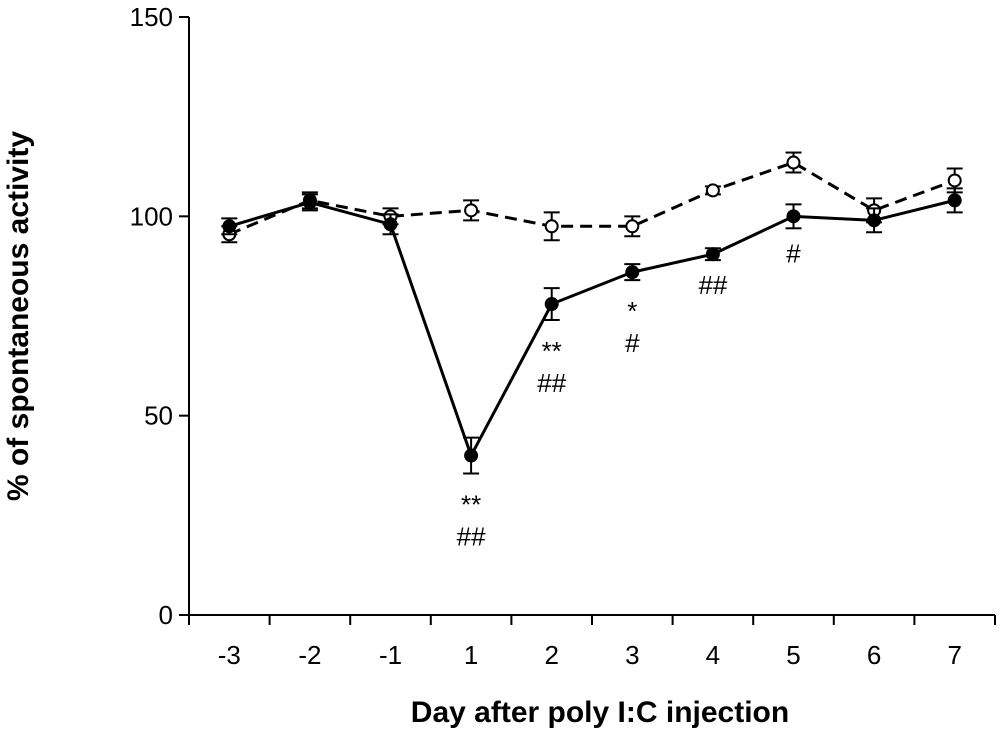 This screenshot has height=732, width=1001. What do you see at coordinates (18, 316) in the screenshot?
I see `y-axis-title: % of spontaneous activity` at bounding box center [18, 316].